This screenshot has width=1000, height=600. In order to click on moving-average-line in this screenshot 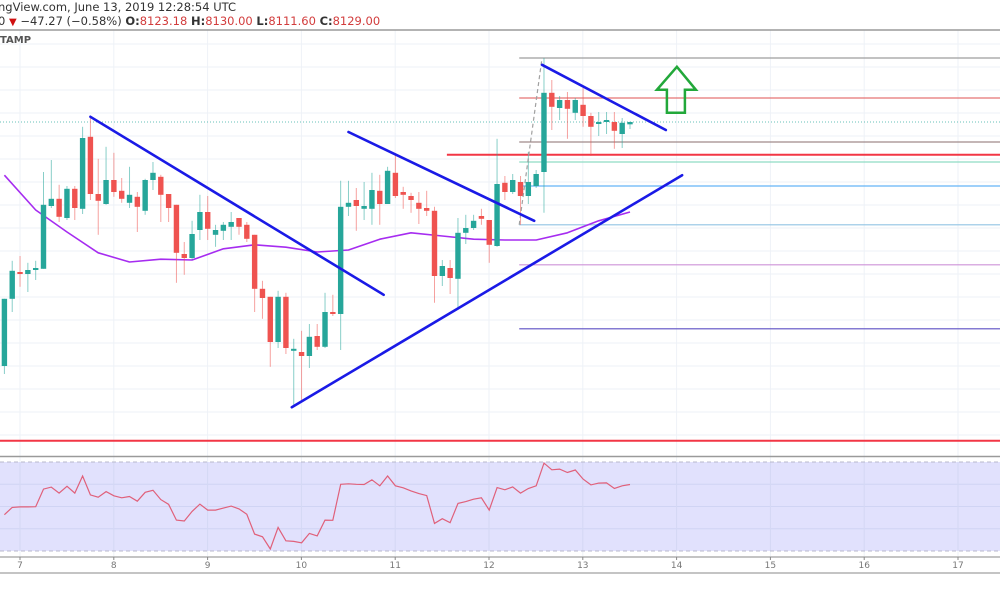, I will do `click(317, 218)`.